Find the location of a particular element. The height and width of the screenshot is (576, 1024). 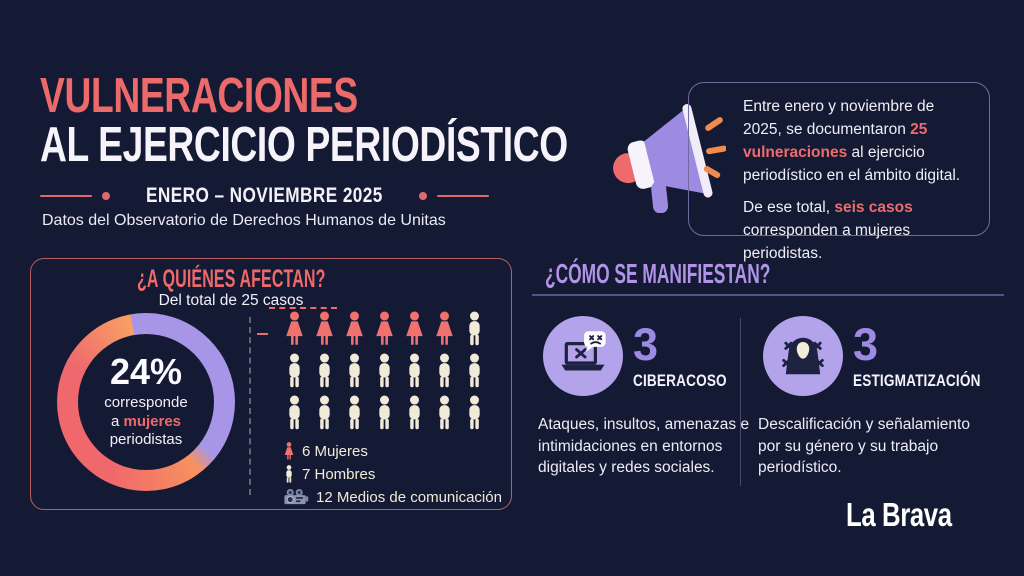

legend-item-medios: 12 Medios de comunicación is located at coordinates (392, 497).